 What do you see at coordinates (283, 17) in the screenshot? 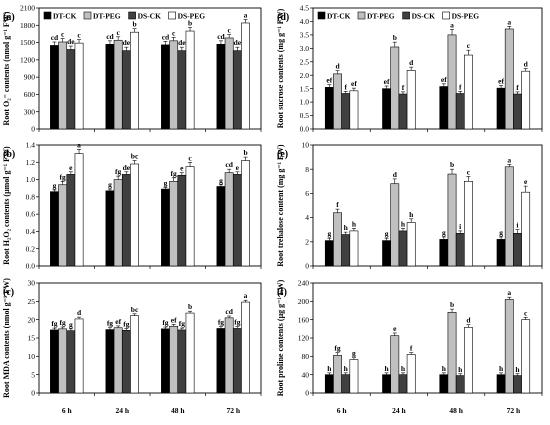
I see `panel-label: (d)` at bounding box center [283, 17].